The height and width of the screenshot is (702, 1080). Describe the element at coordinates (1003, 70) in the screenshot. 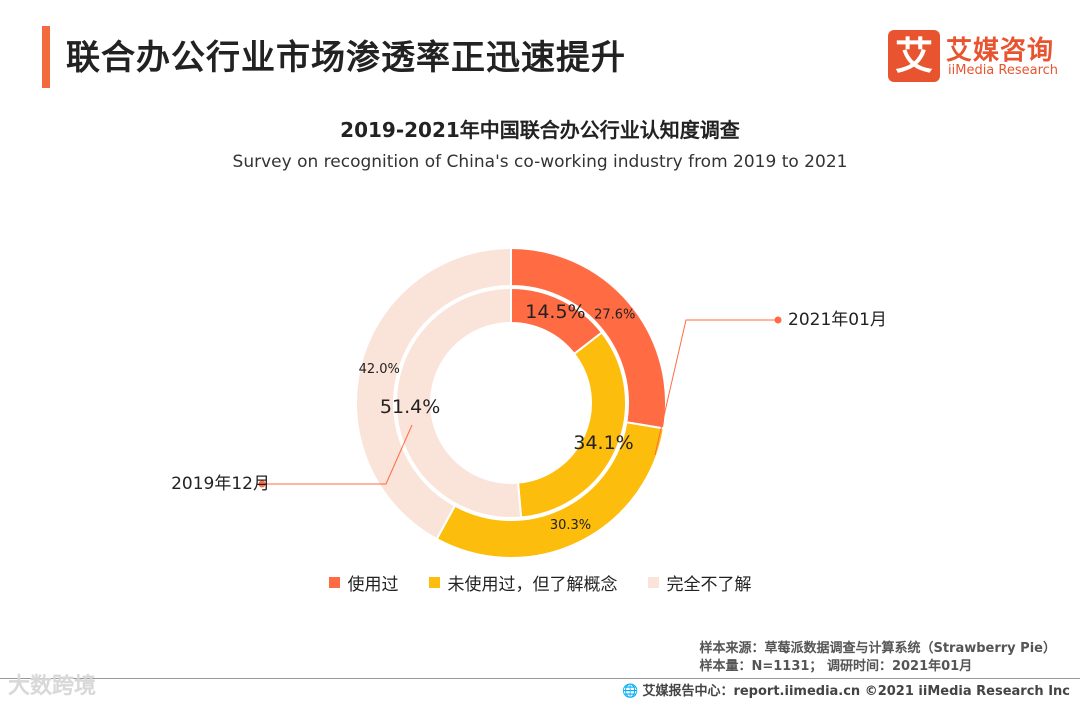

I see `logo-english-name: iiMedia Research` at that location.